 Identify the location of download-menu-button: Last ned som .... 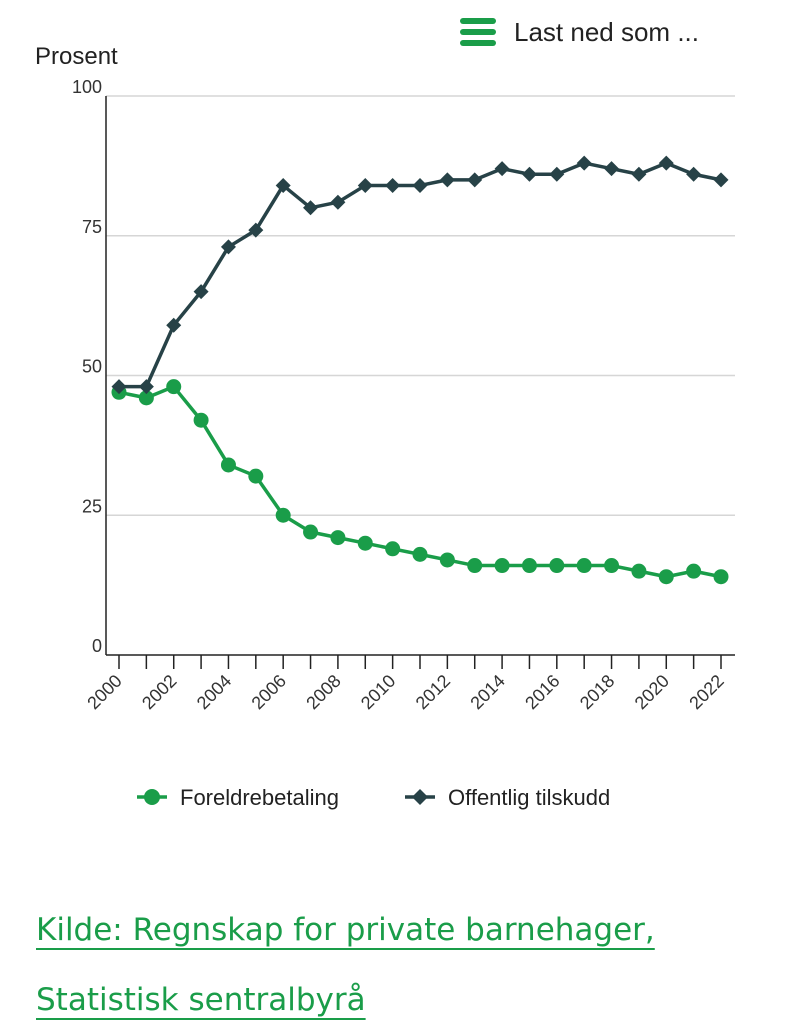
(579, 32).